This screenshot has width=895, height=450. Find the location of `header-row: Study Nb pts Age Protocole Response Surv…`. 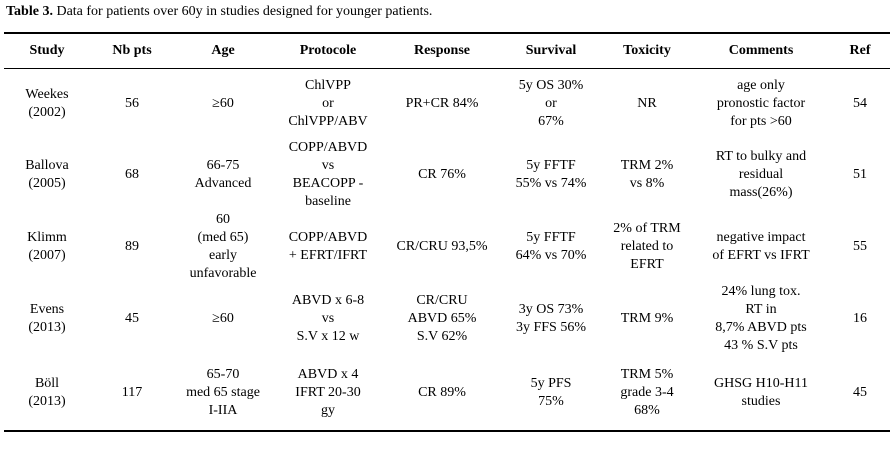

header-row: Study Nb pts Age Protocole Response Surv… is located at coordinates (447, 50).